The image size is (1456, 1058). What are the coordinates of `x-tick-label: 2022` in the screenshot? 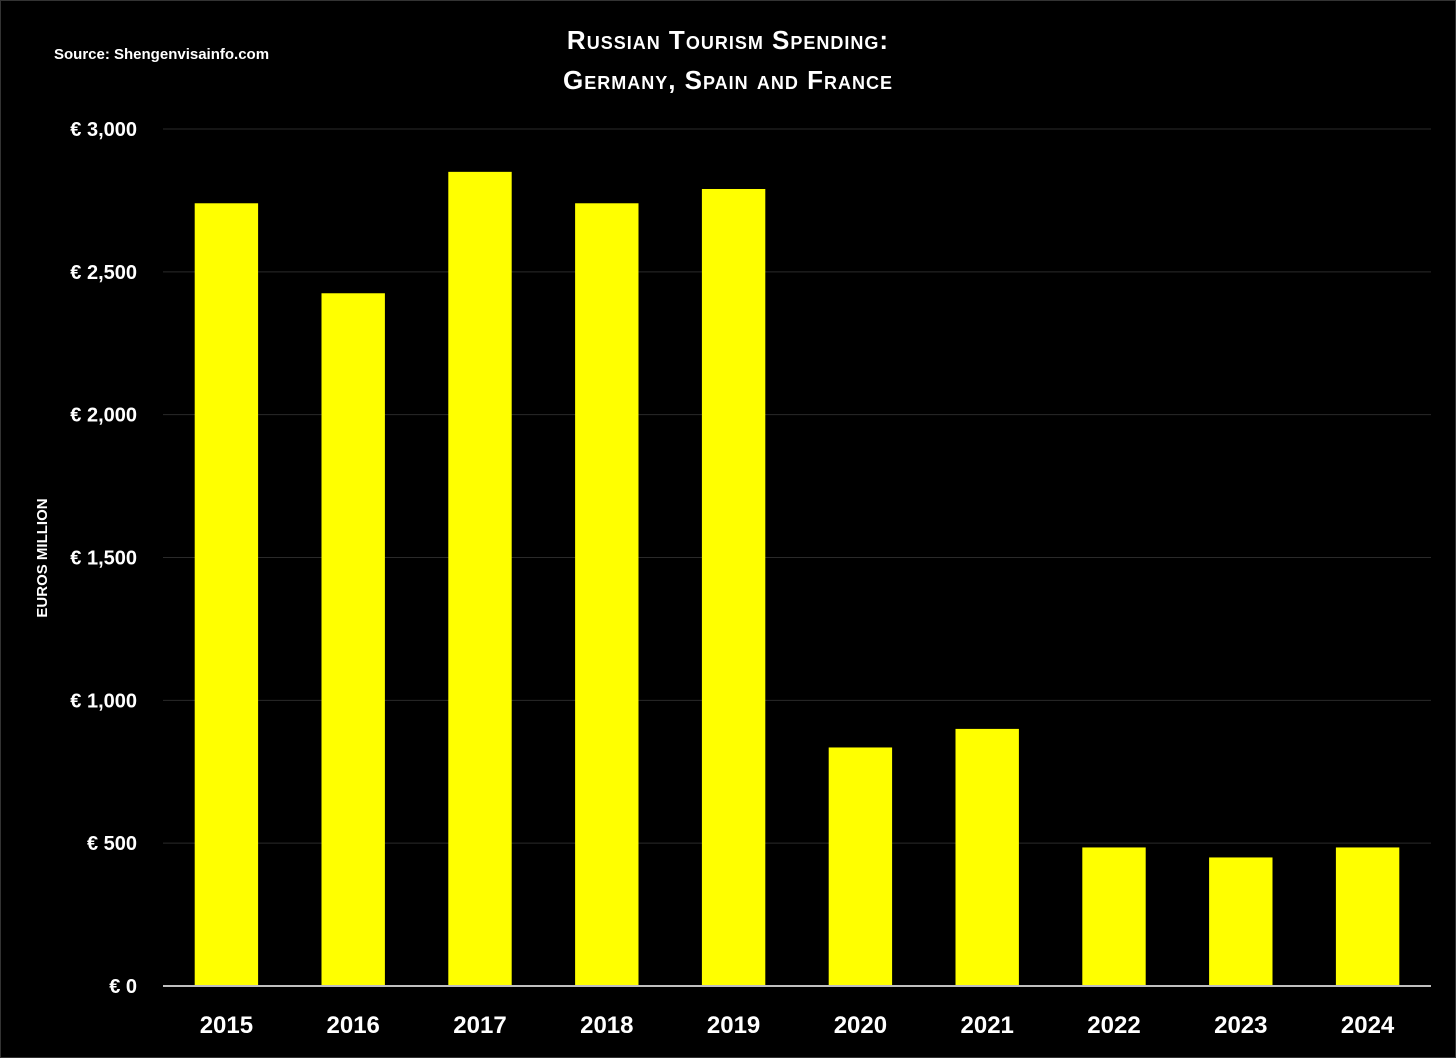 It's located at (1113, 1025).